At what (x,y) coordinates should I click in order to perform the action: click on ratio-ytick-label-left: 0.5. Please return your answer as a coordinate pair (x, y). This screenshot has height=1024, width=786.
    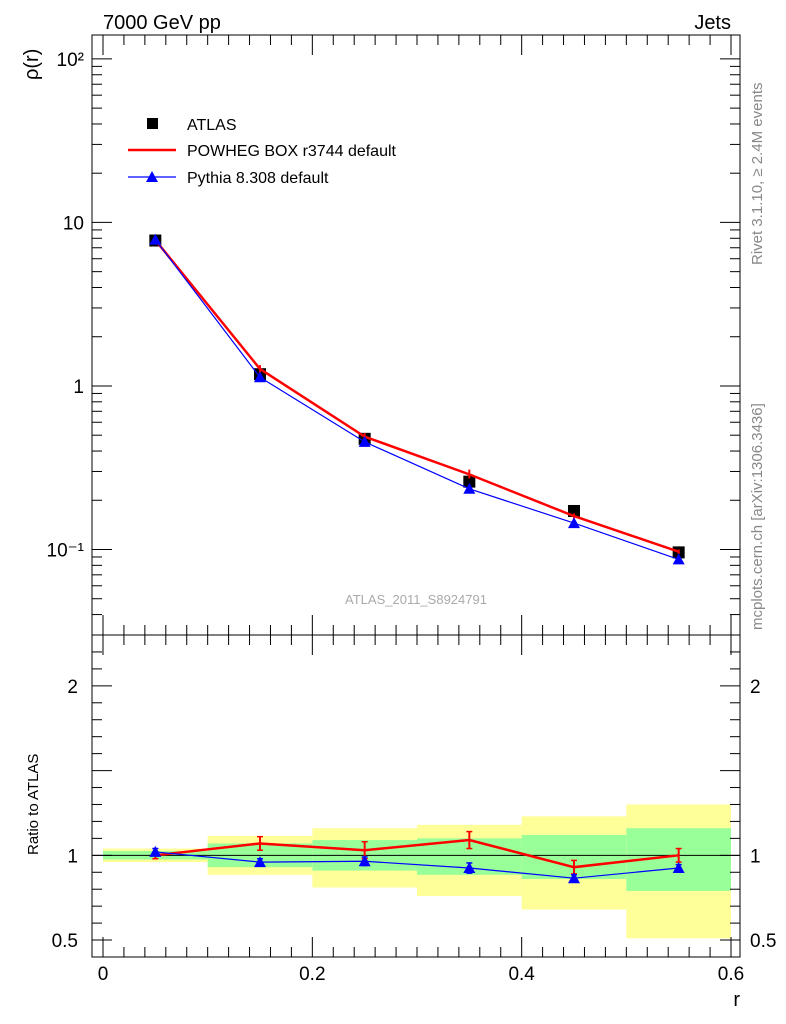
    Looking at the image, I should click on (65, 941).